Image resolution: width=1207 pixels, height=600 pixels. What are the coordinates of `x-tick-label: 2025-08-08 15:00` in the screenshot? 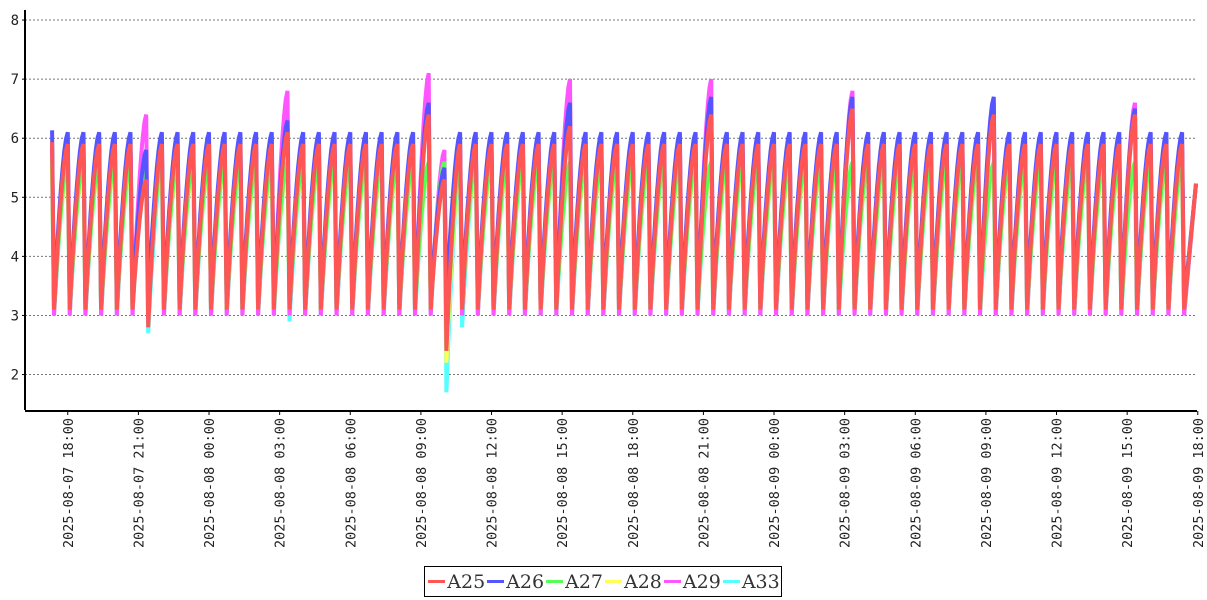 It's located at (563, 483).